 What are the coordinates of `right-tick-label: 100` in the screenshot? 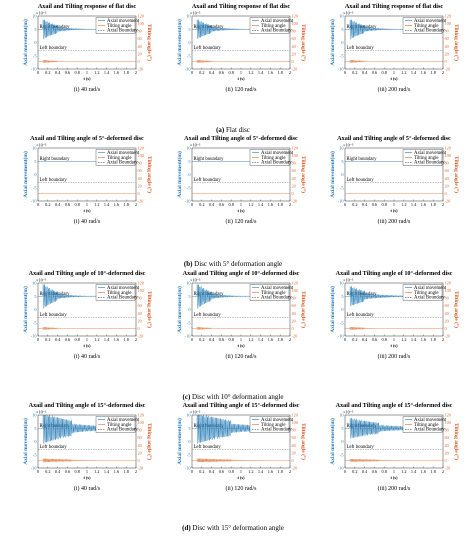 It's located at (141, 422).